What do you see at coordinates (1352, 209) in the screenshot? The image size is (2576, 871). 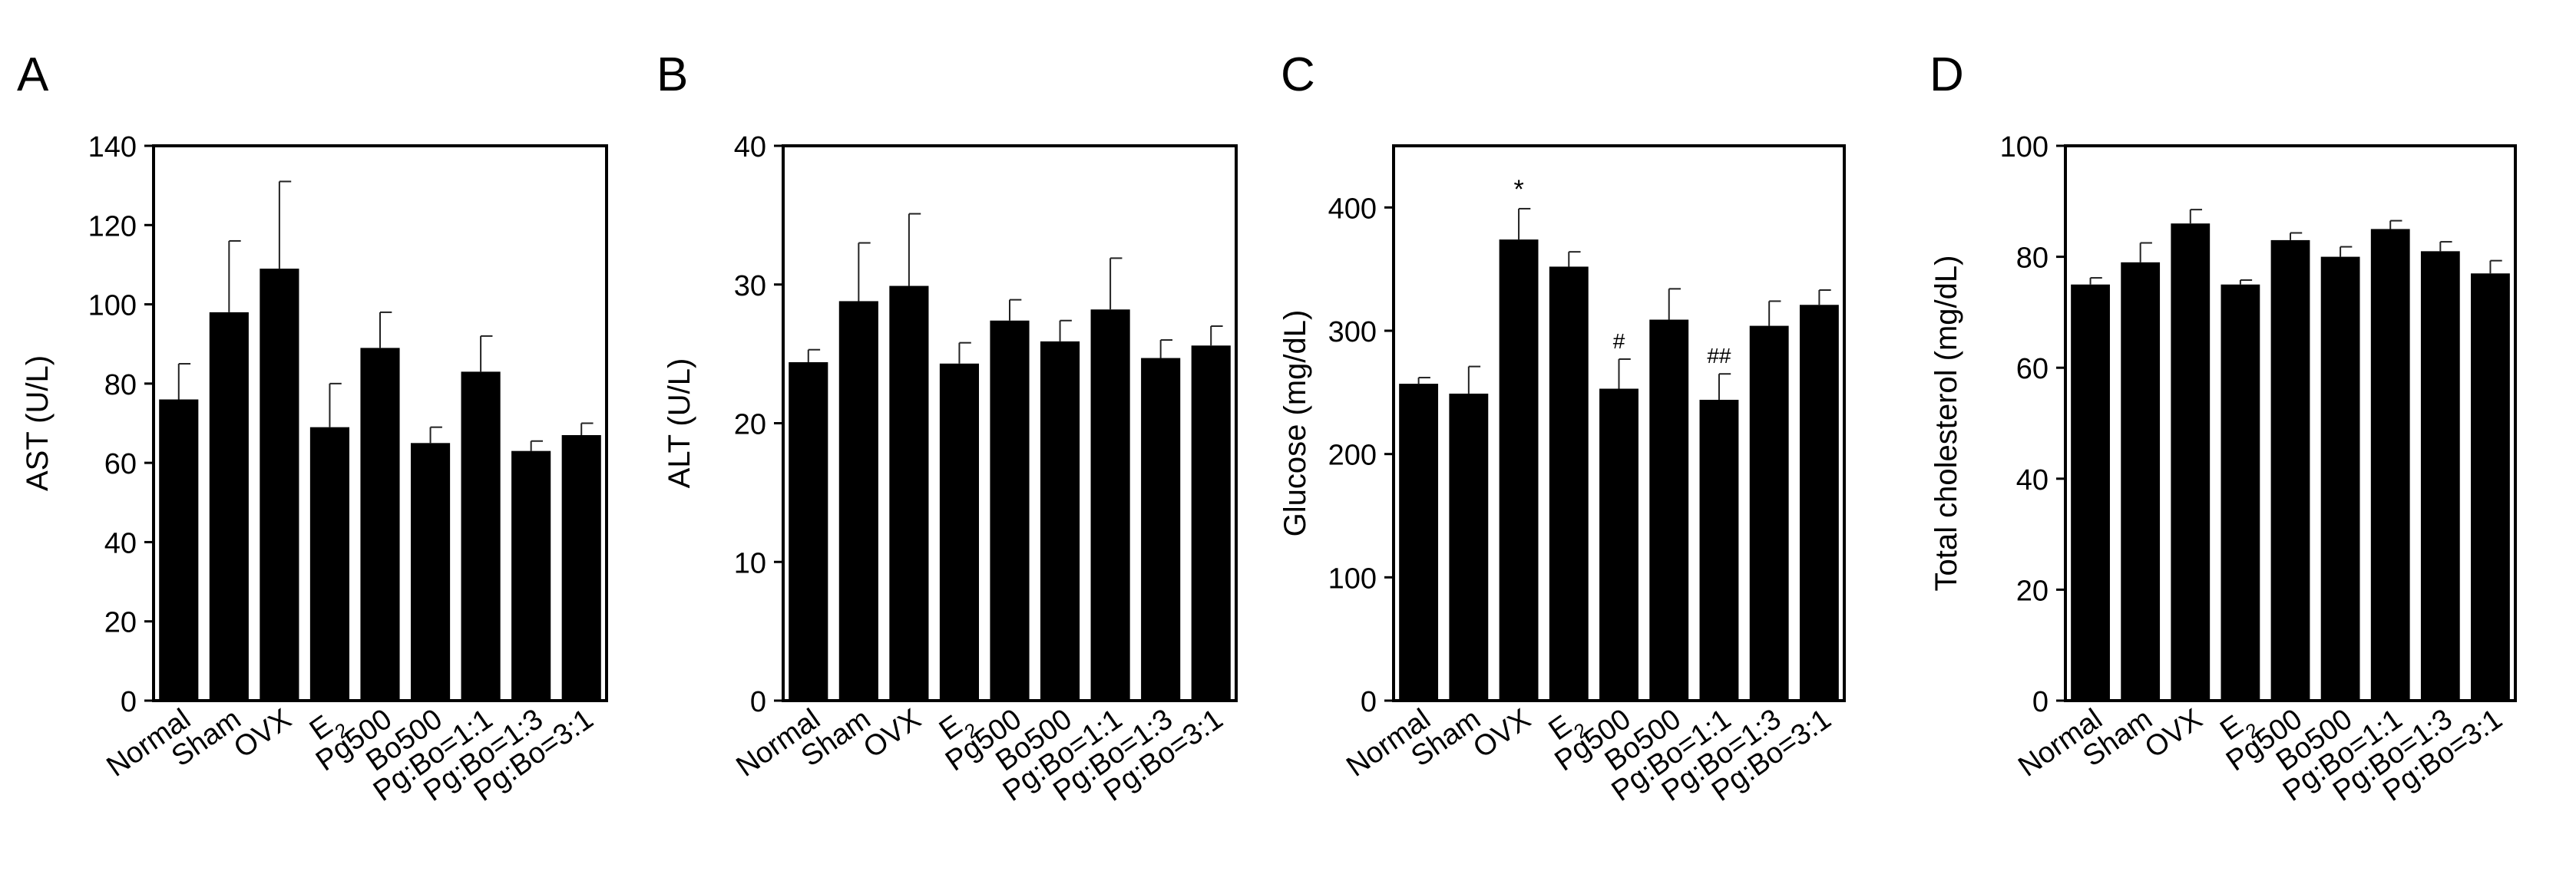 I see `y-tick-label: 400` at bounding box center [1352, 209].